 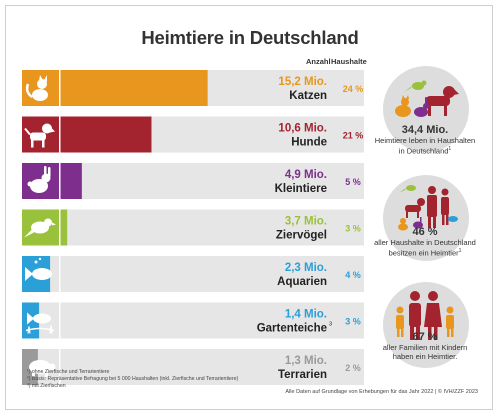 I want to click on fish-icon, so click(x=38, y=269).